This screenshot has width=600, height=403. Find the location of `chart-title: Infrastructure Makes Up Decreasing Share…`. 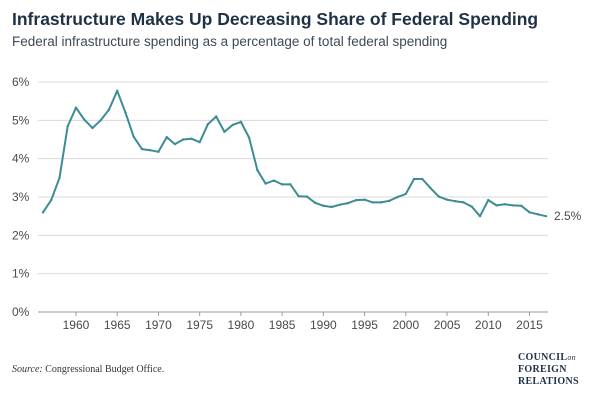

chart-title: Infrastructure Makes Up Decreasing Share… is located at coordinates (275, 19).